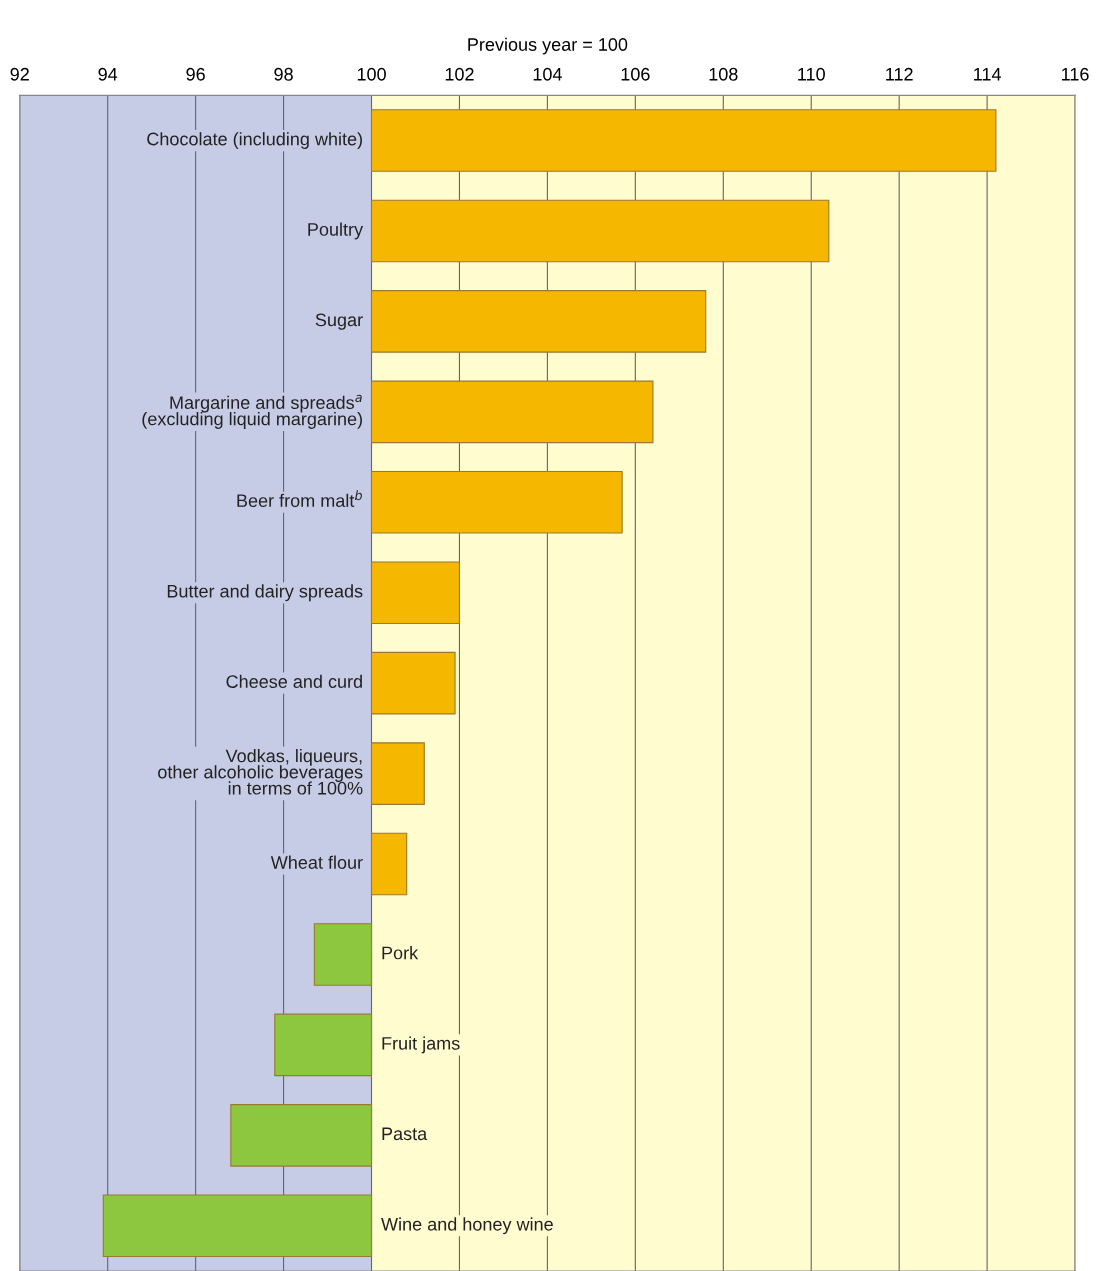 This screenshot has height=1271, width=1097. What do you see at coordinates (294, 681) in the screenshot?
I see `y-tick-label: Cheese and curd` at bounding box center [294, 681].